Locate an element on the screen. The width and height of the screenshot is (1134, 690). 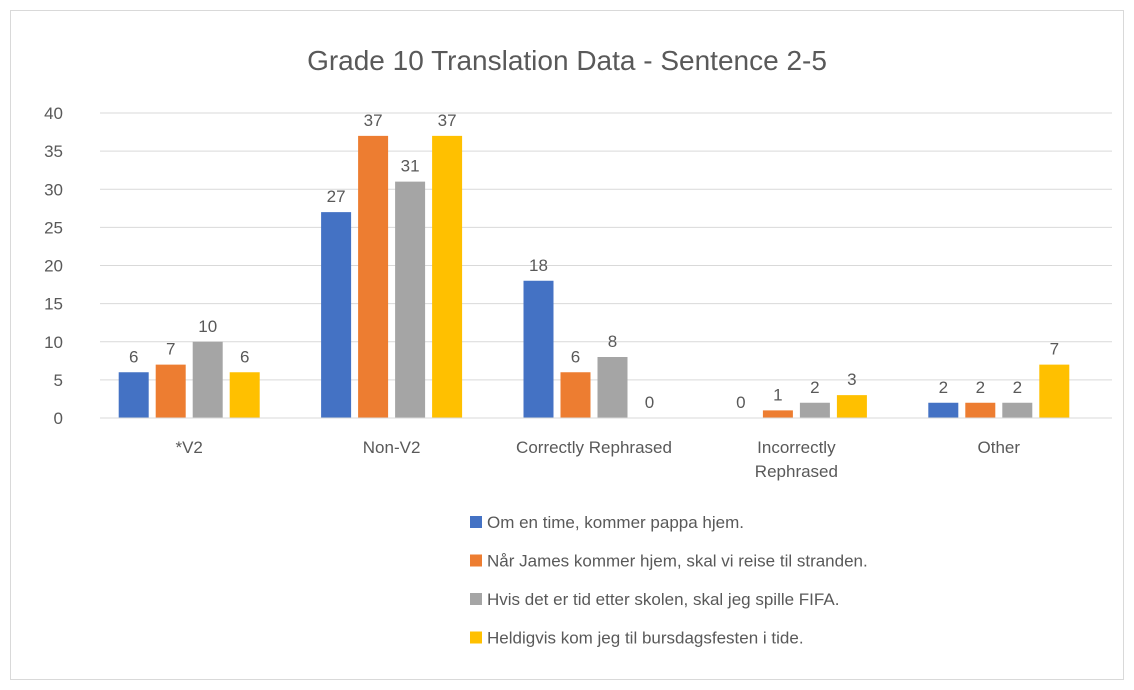
x-tick-label: *V2 is located at coordinates (189, 447).